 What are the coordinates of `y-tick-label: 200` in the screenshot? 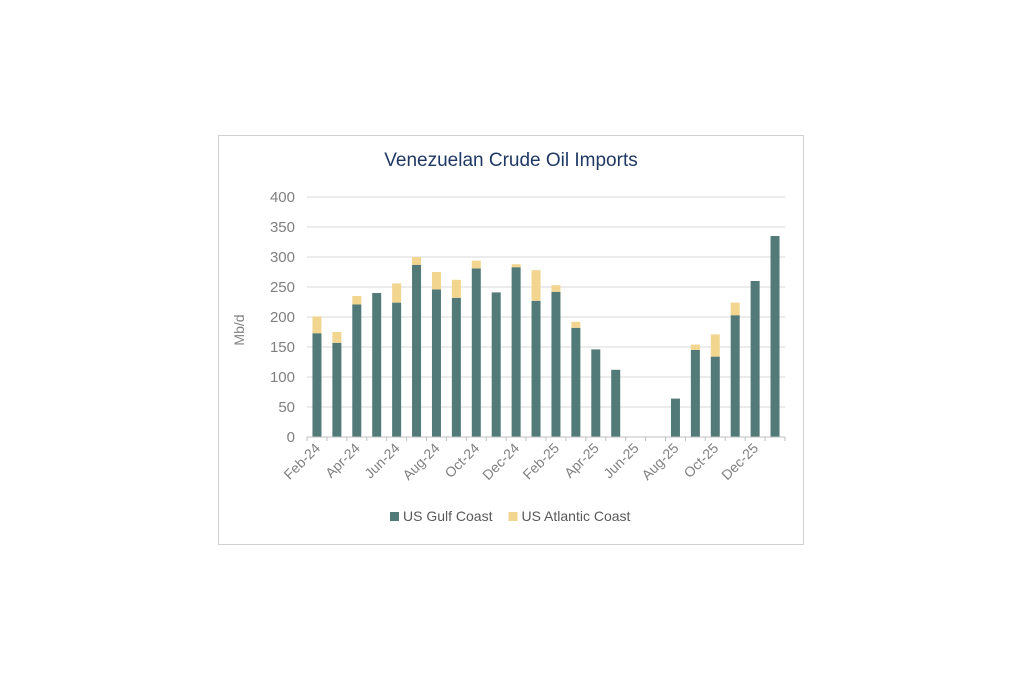 It's located at (282, 317).